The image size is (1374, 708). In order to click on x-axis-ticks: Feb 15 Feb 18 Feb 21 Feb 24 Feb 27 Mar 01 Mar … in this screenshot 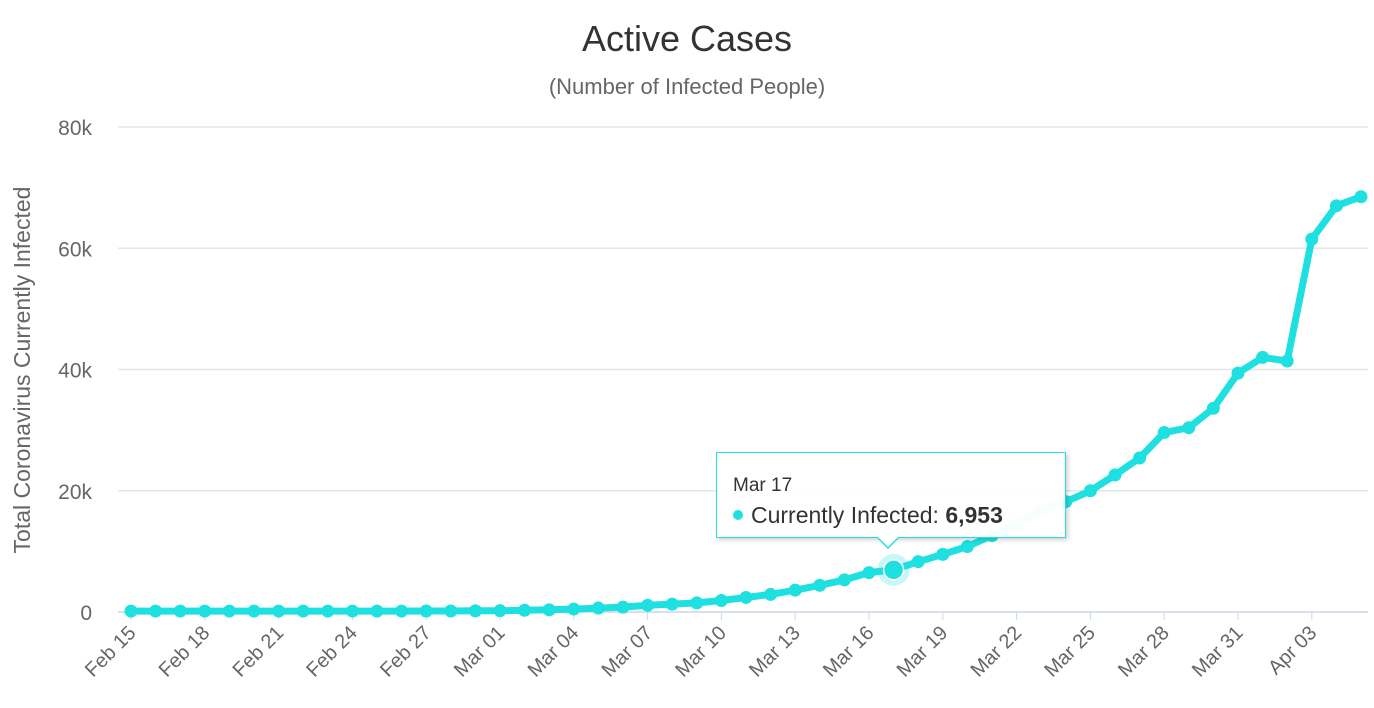, I will do `click(701, 647)`.